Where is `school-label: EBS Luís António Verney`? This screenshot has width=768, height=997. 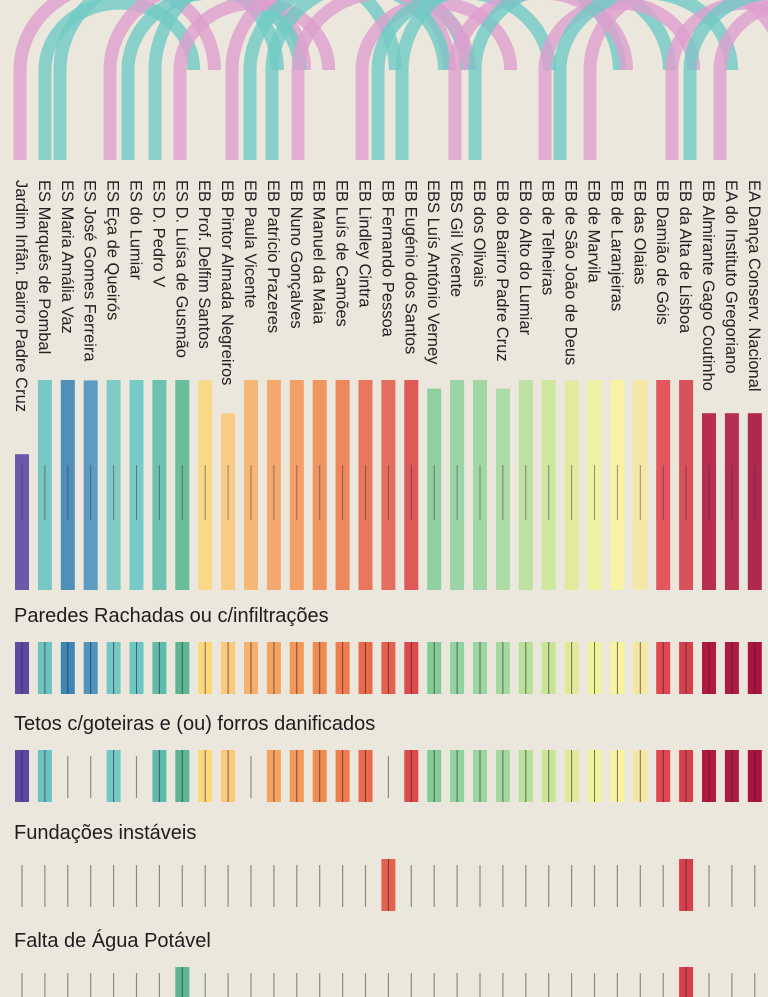
school-label: EBS Luís António Verney is located at coordinates (433, 272).